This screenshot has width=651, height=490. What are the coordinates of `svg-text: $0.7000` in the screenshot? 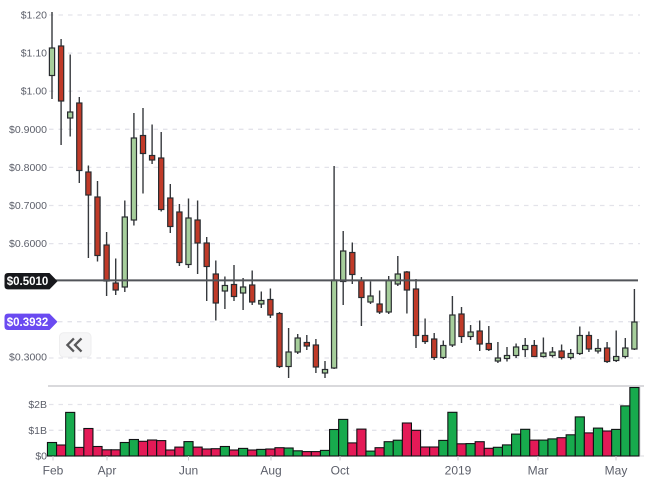 It's located at (28, 206).